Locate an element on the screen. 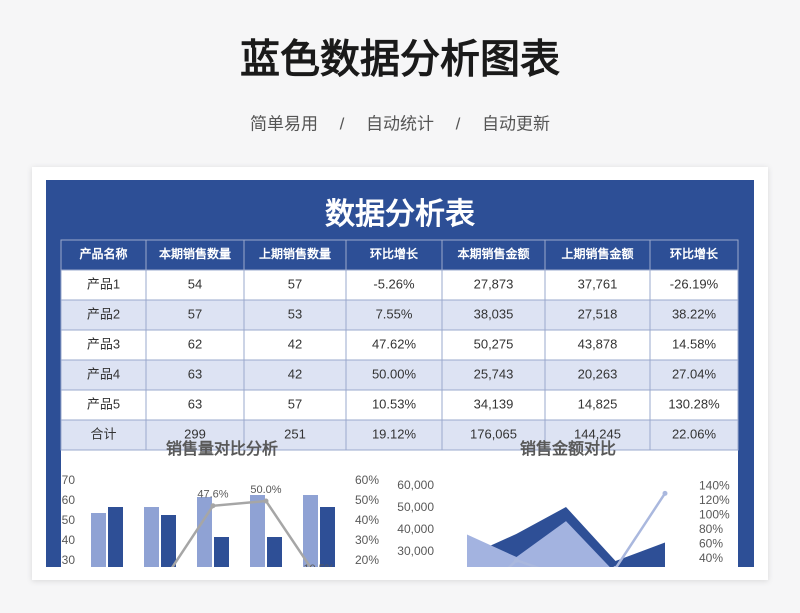  cell-text: 53 is located at coordinates (295, 313).